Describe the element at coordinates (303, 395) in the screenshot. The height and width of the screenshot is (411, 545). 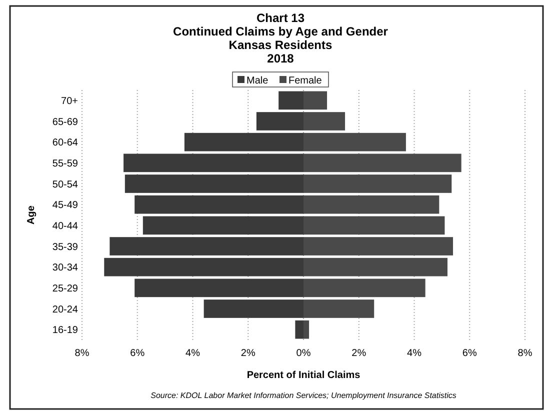
I see `source-note: Source: KDOL Labor Market Information Services; Unemployment Insurance Statistics` at that location.